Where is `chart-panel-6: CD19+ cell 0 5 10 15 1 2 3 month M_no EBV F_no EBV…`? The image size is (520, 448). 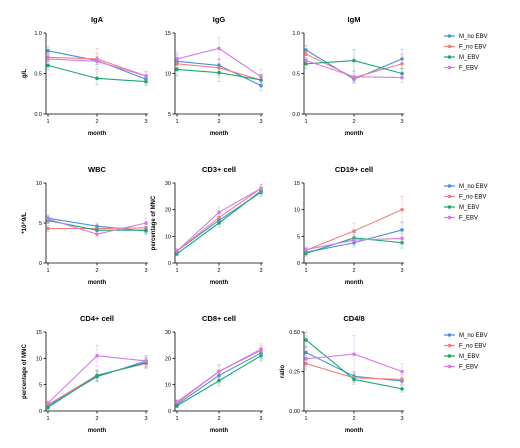 chart-panel-6: CD19+ cell 0 5 10 15 1 2 3 month M_no EBV F_no EBV… is located at coordinates (391, 225).